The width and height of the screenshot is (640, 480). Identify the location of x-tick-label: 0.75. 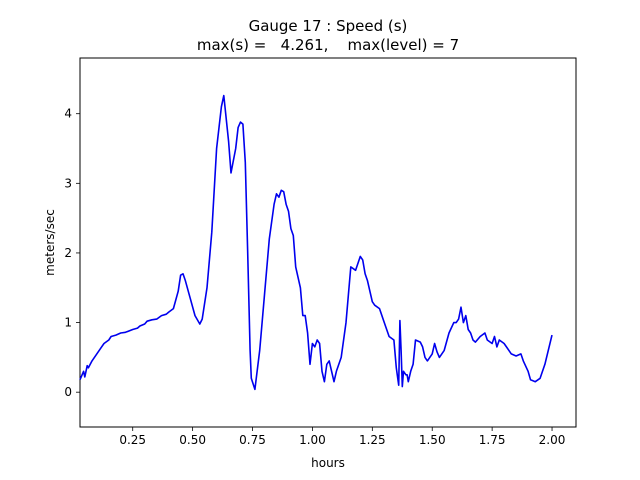
(252, 440).